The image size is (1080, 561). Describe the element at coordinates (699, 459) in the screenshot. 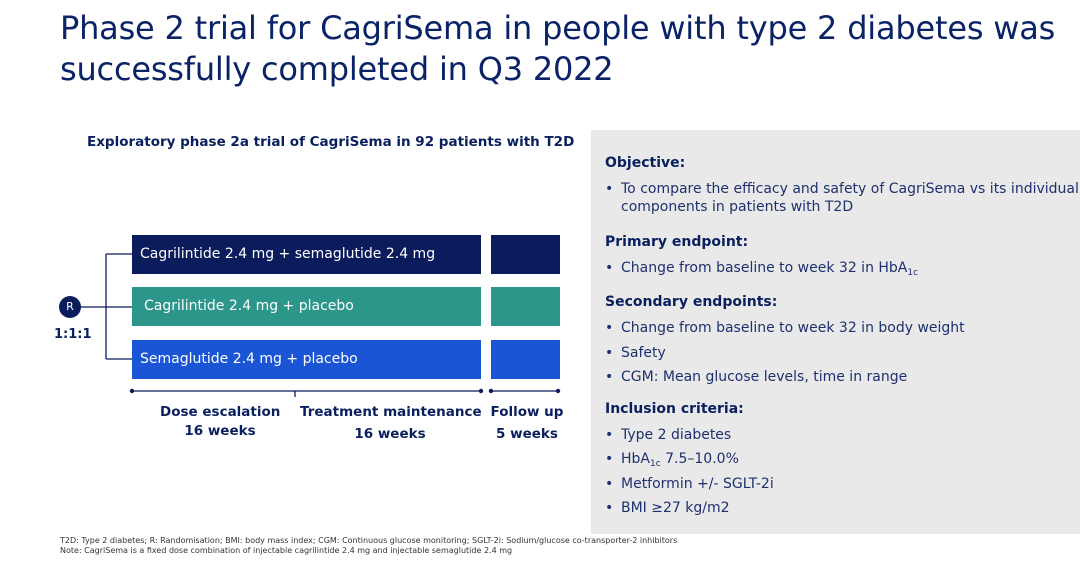

I see `inclusion-hba-range: 7.5–10.0%` at that location.